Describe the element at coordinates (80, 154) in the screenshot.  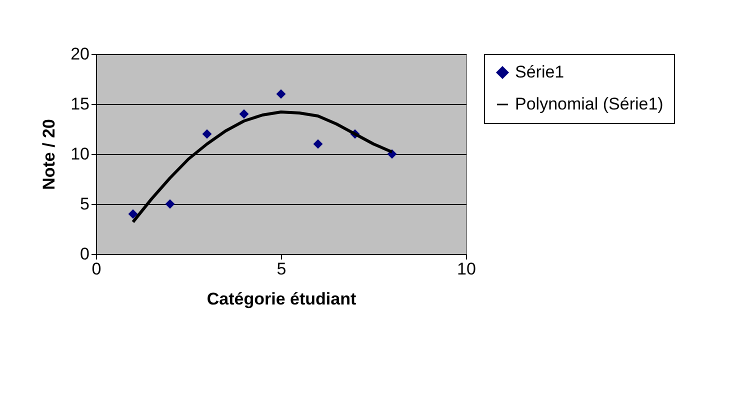
I see `y-tick-label: 10` at that location.